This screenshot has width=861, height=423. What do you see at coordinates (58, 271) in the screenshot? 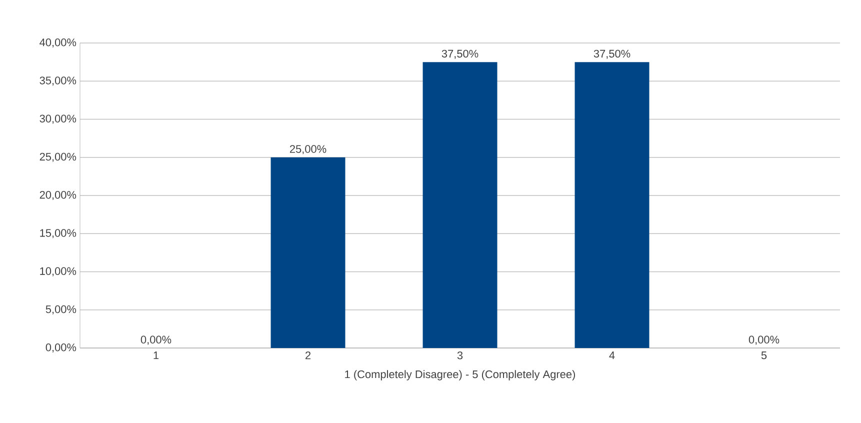
I see `y-tick-label: 10,00%` at bounding box center [58, 271].